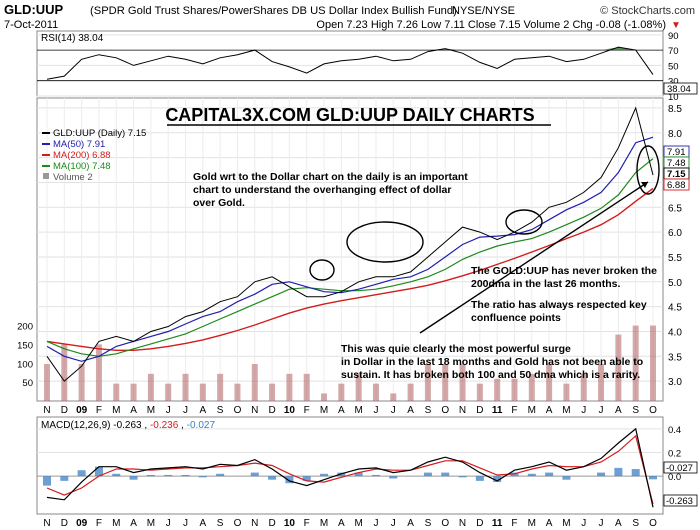  I want to click on price-ytick-label: 5.5, so click(675, 258).